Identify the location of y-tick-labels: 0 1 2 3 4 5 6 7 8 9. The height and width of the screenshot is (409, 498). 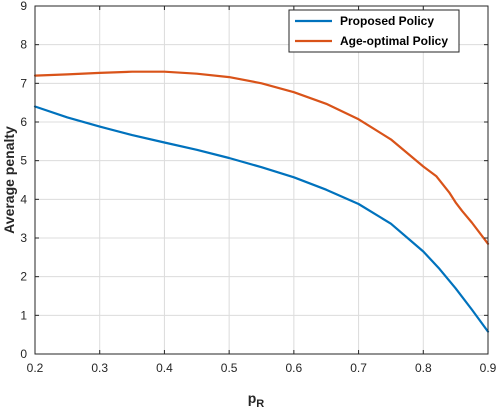
(23, 180).